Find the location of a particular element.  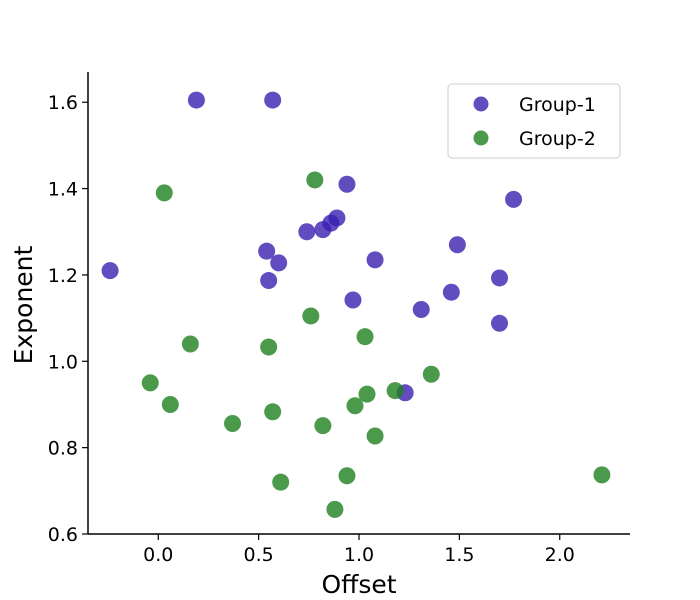

x-tick-label: 2.0 is located at coordinates (560, 555).